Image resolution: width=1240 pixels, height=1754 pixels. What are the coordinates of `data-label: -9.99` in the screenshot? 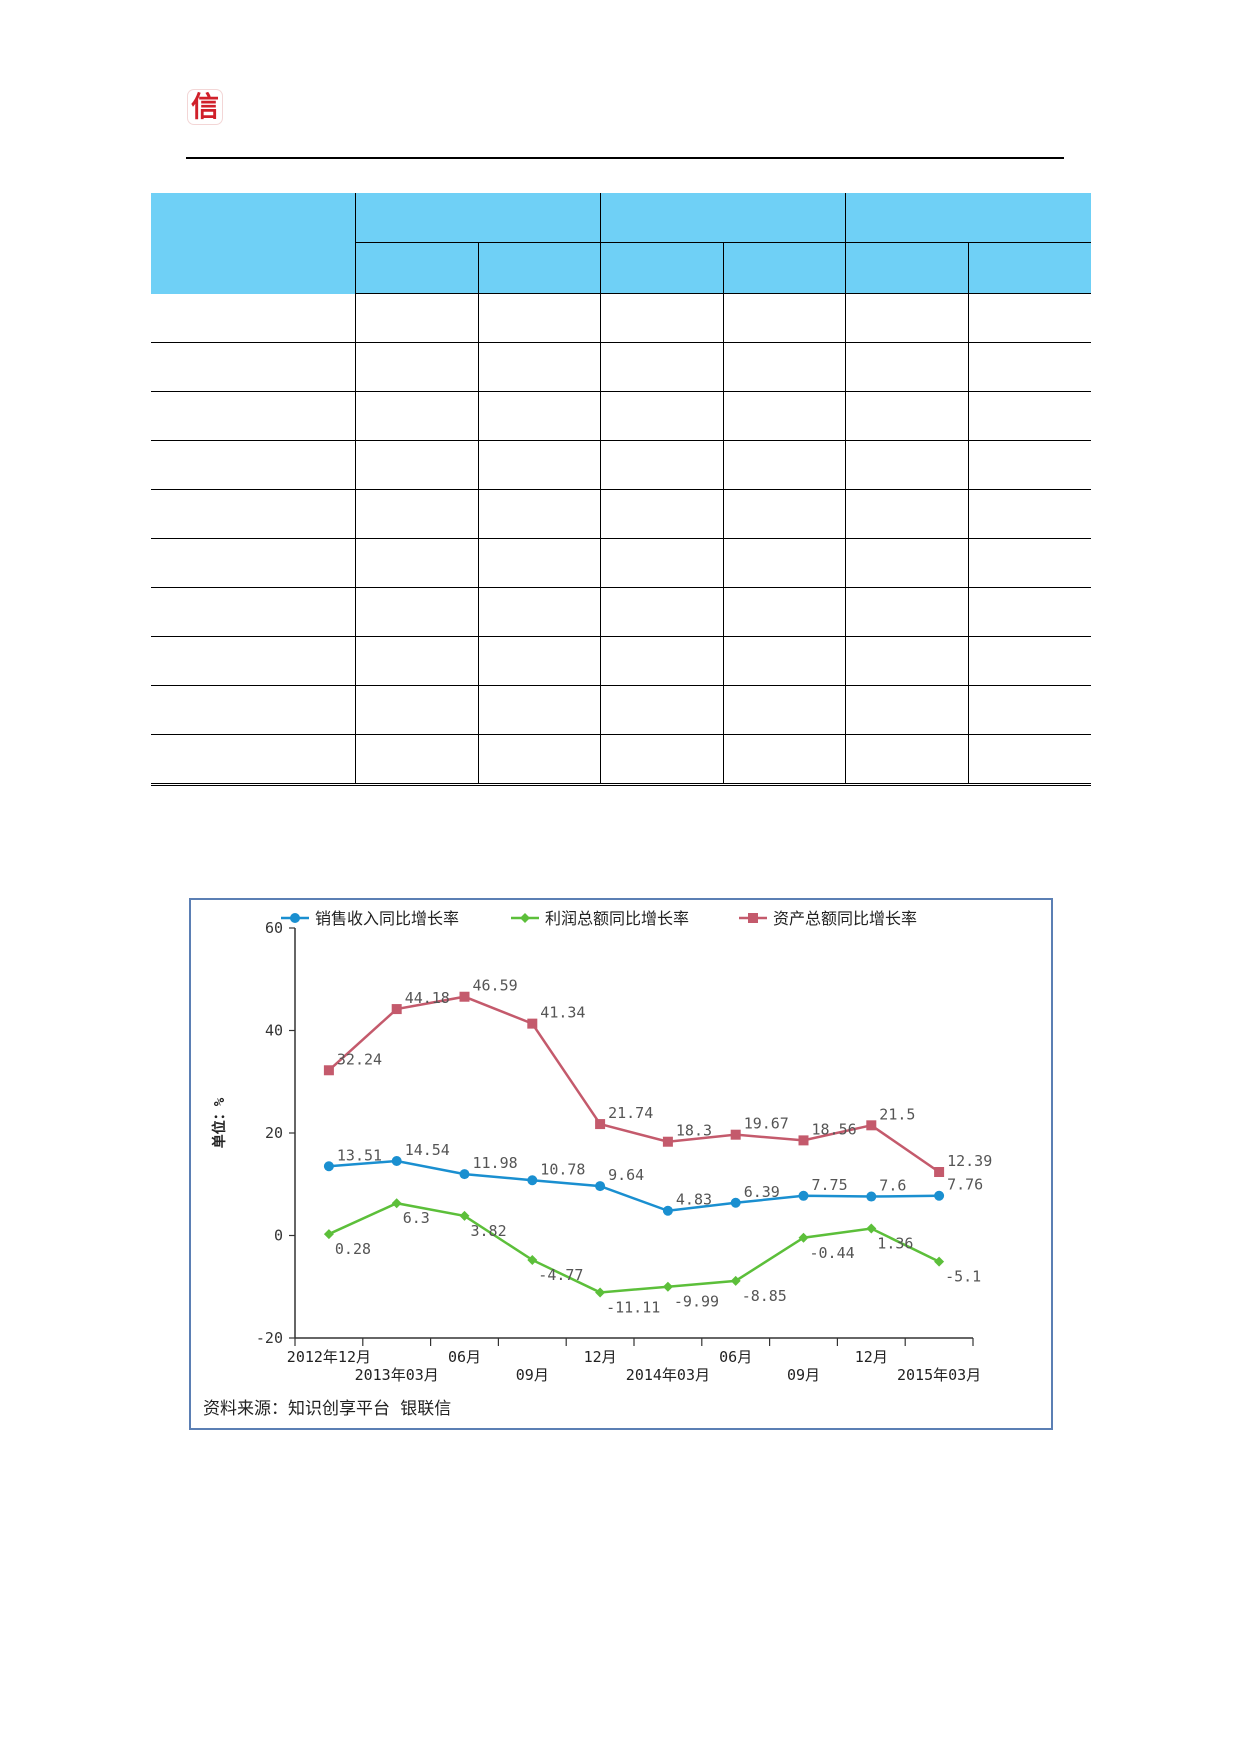 It's located at (696, 1302).